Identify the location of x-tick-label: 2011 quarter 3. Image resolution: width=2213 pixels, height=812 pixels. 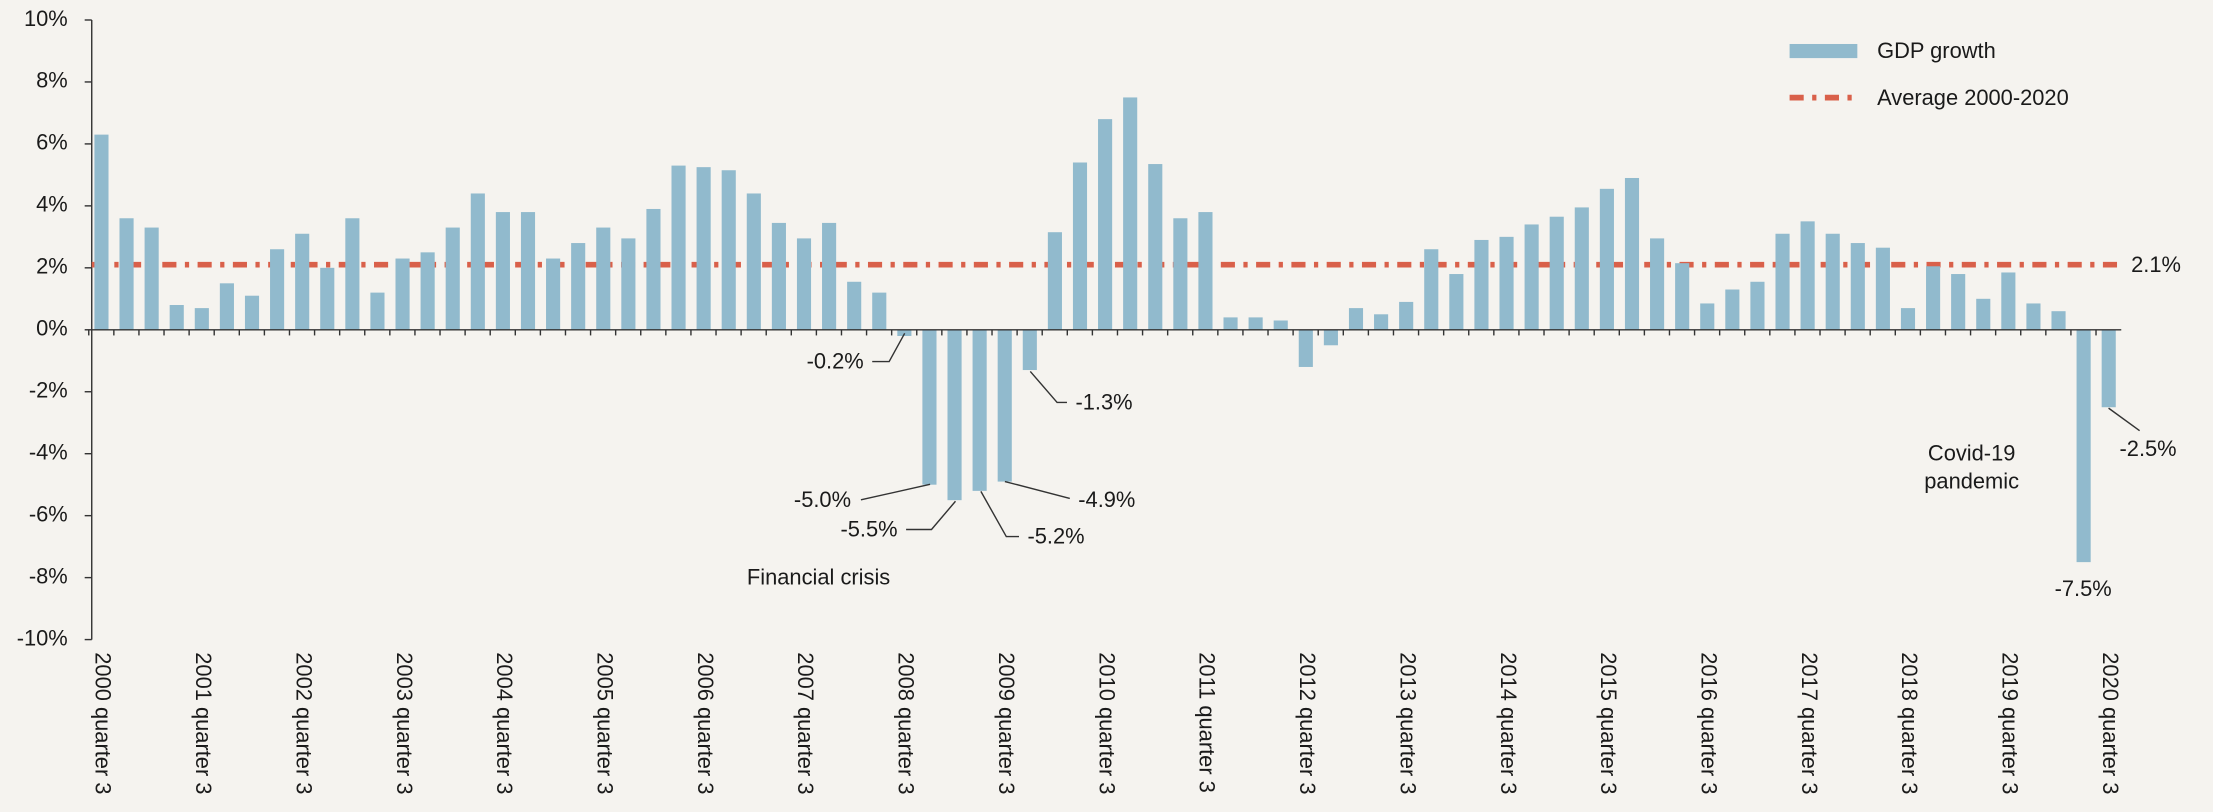
(1207, 722).